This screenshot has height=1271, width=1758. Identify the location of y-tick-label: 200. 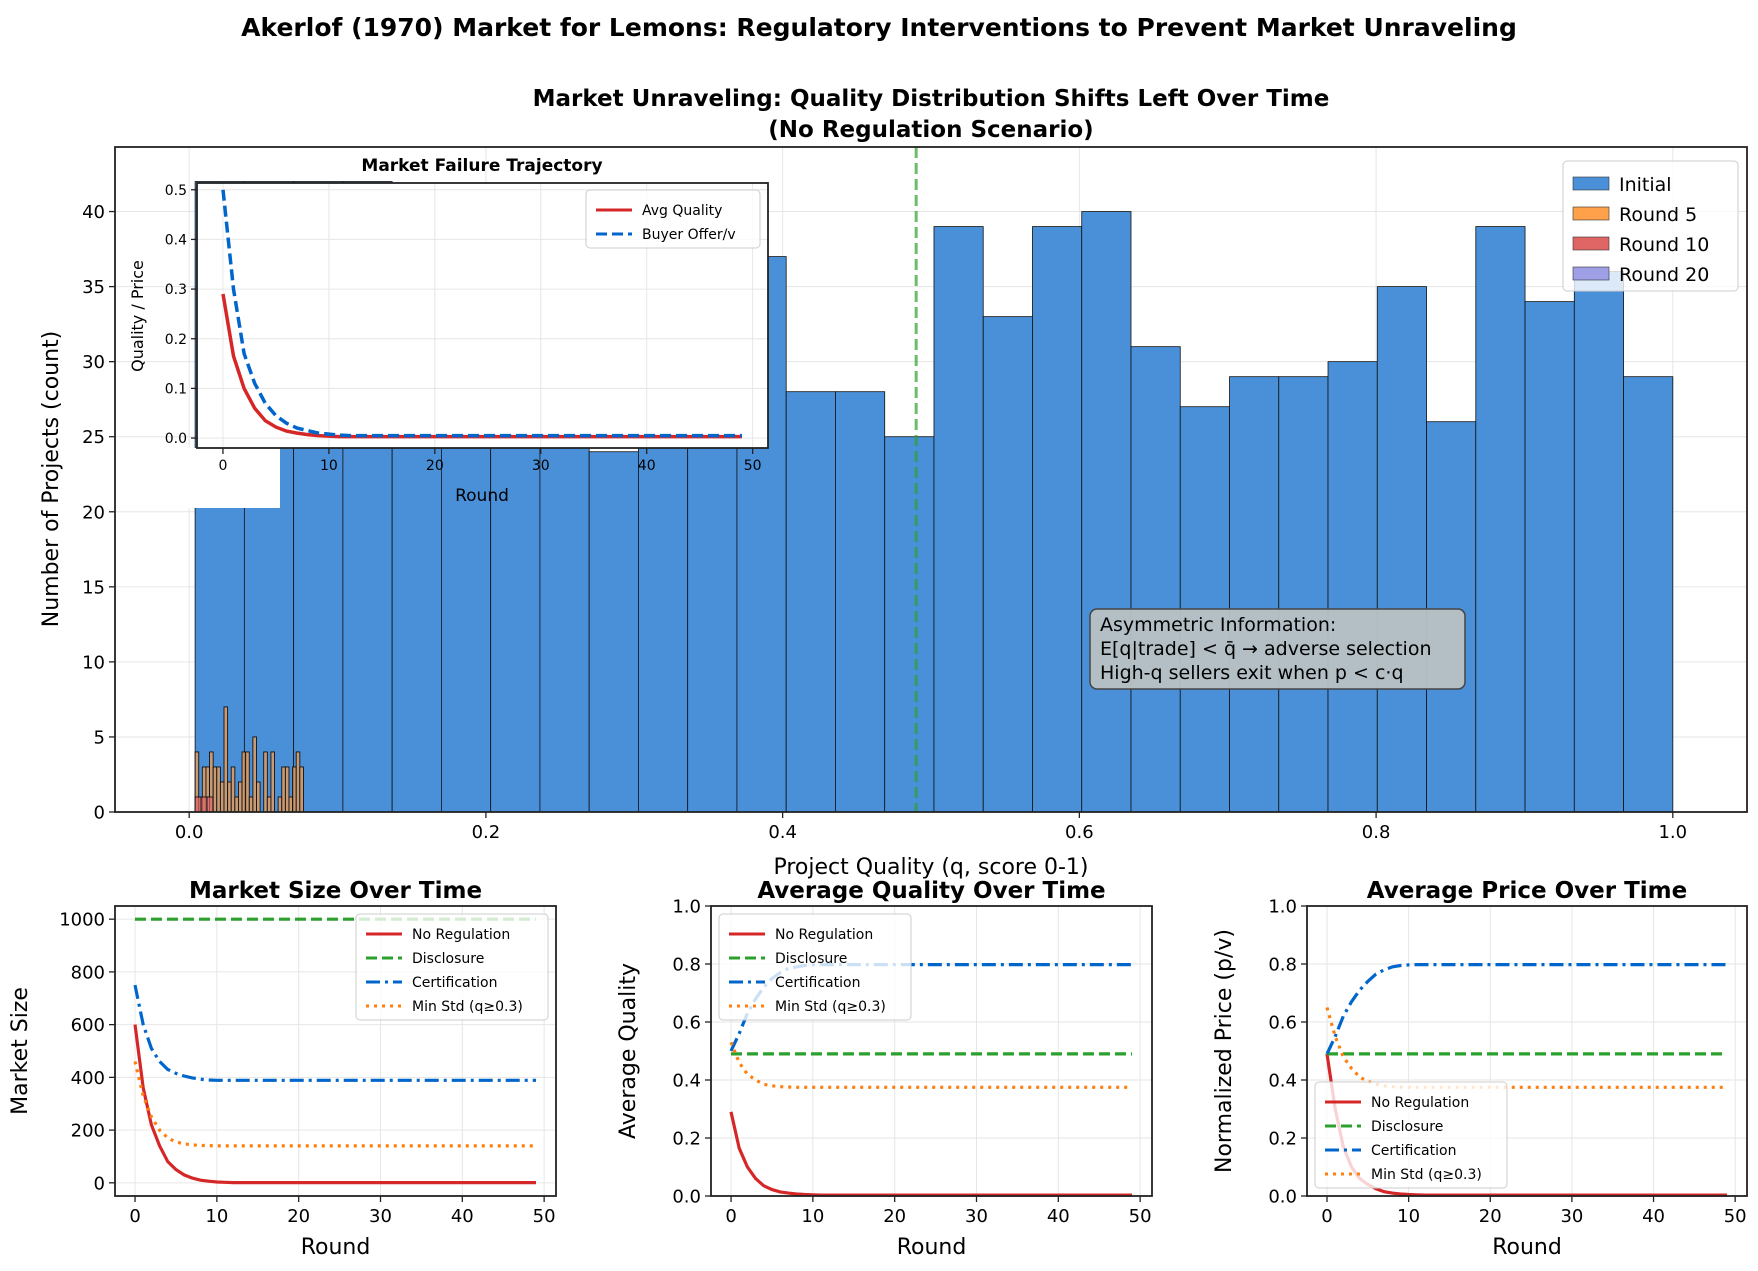
(88, 1131).